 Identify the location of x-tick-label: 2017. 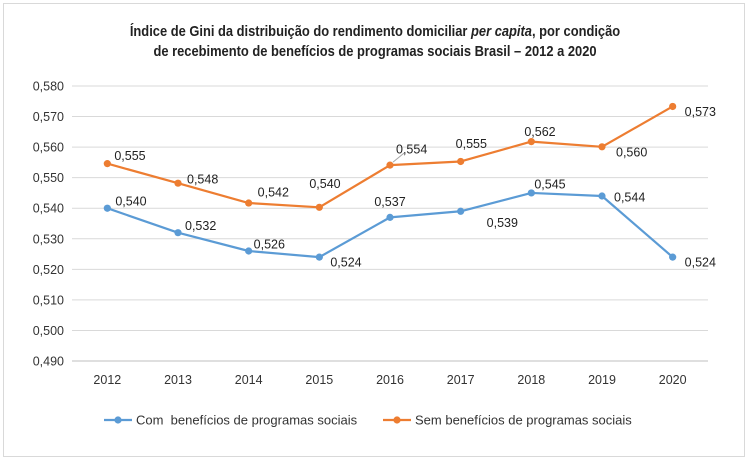
(461, 380).